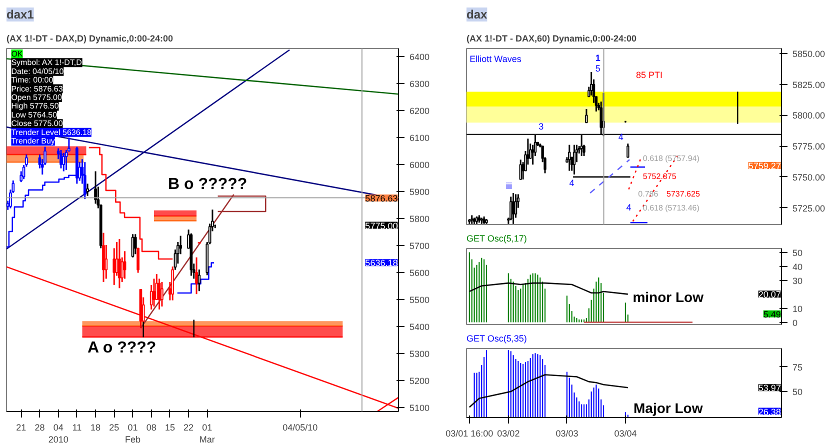 The height and width of the screenshot is (447, 828). I want to click on annotation: 20.07, so click(769, 295).